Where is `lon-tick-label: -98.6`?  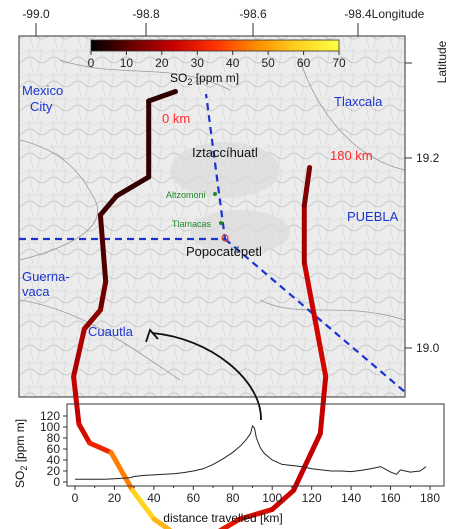
lon-tick-label: -98.6 is located at coordinates (253, 14).